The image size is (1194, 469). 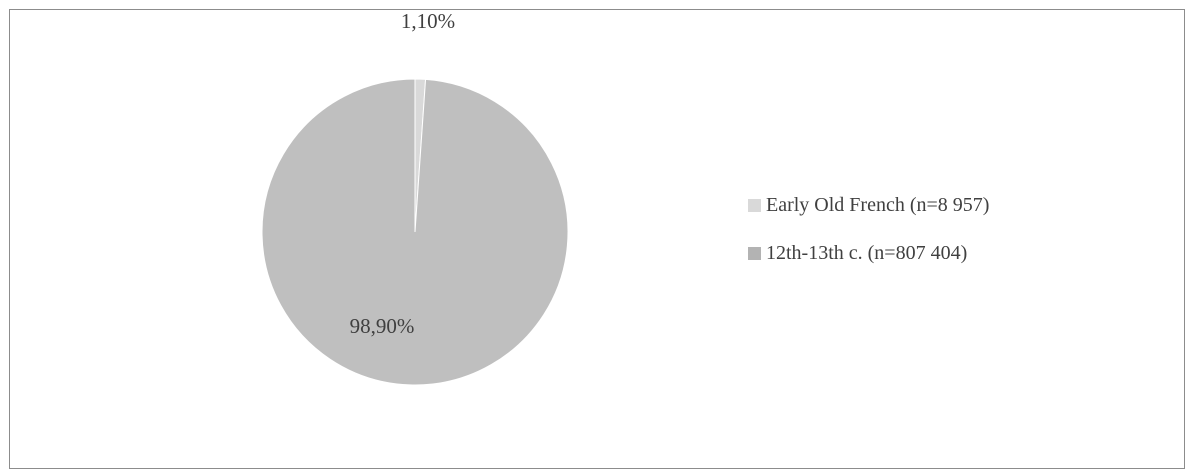 I want to click on legend-item-12th-13th-c: 12th-13th c. (n=807 404), so click(x=868, y=253).